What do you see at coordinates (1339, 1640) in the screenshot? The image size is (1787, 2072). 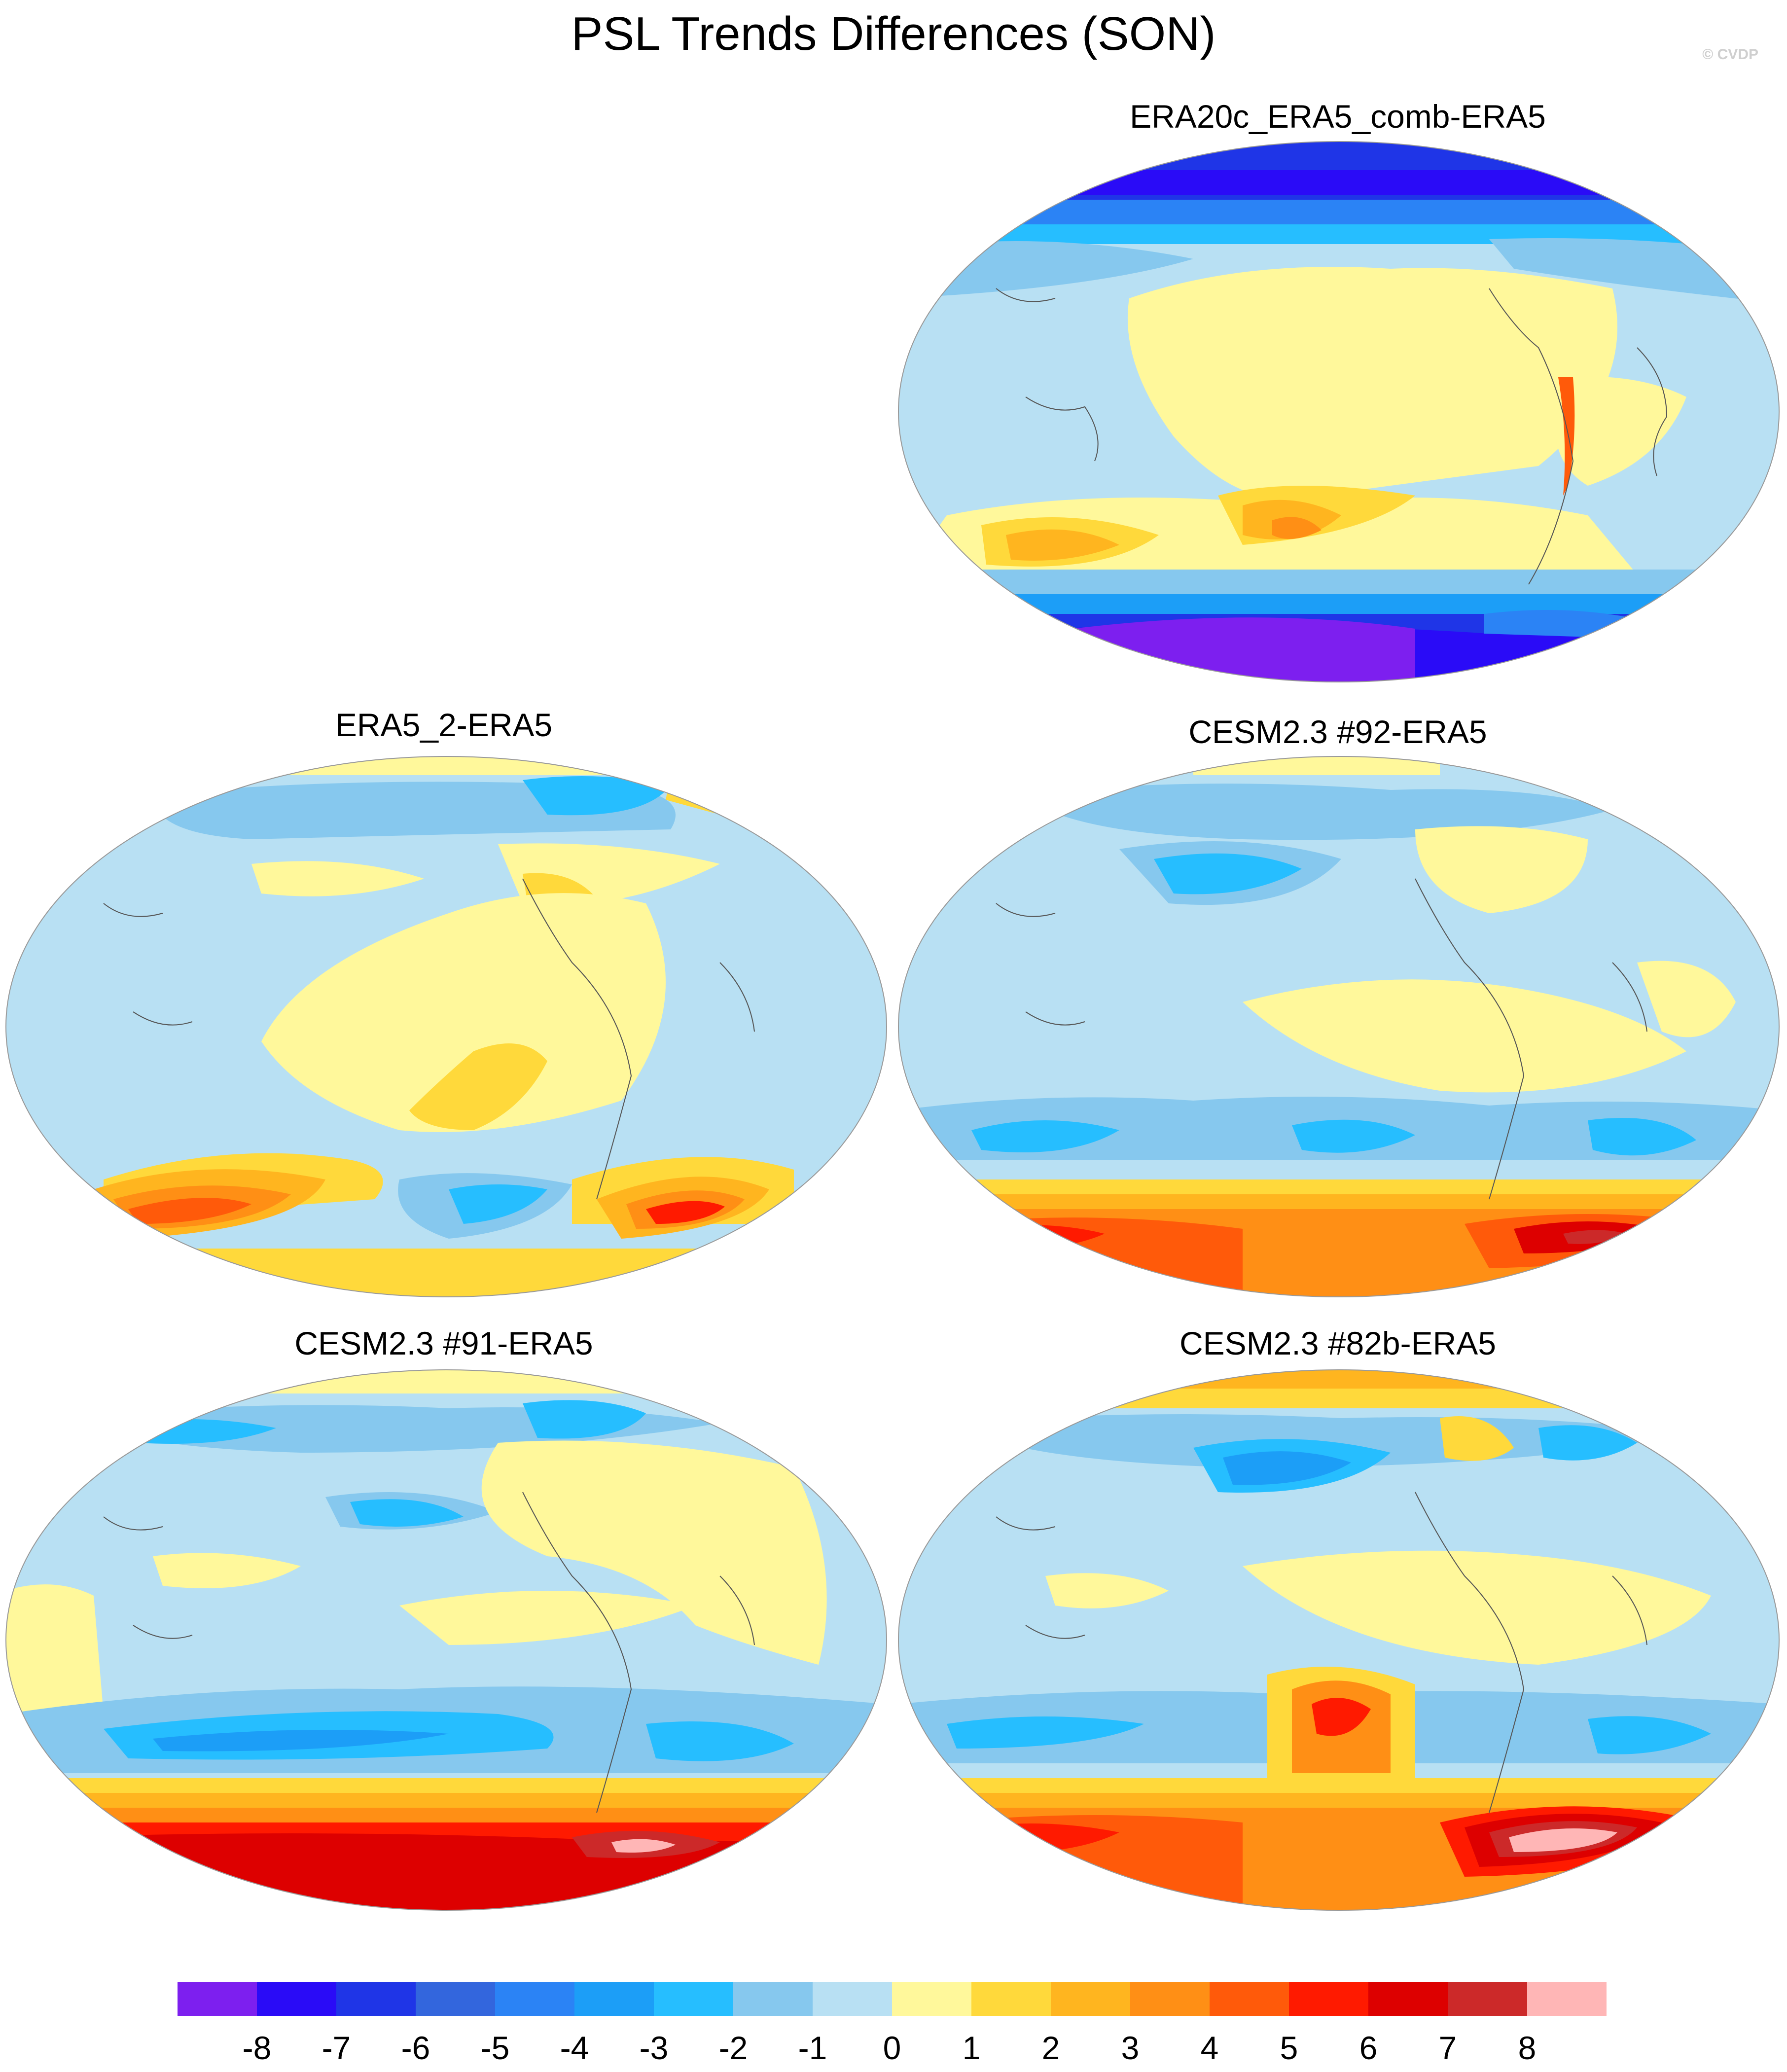 I see `map-panel-cesm82b` at bounding box center [1339, 1640].